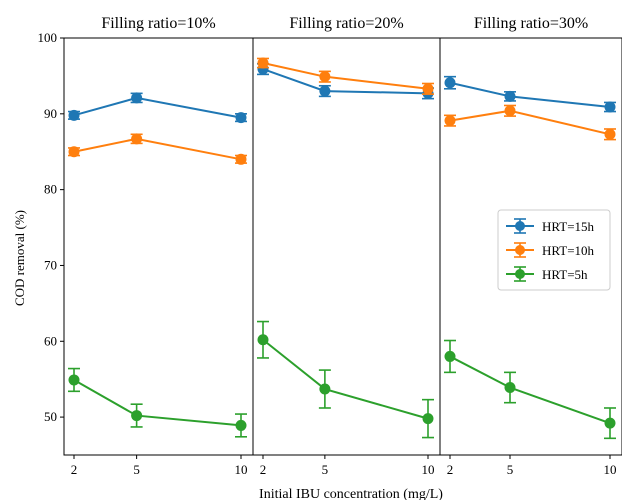 The height and width of the screenshot is (500, 622). I want to click on legend-item: HRT=5h, so click(547, 274).